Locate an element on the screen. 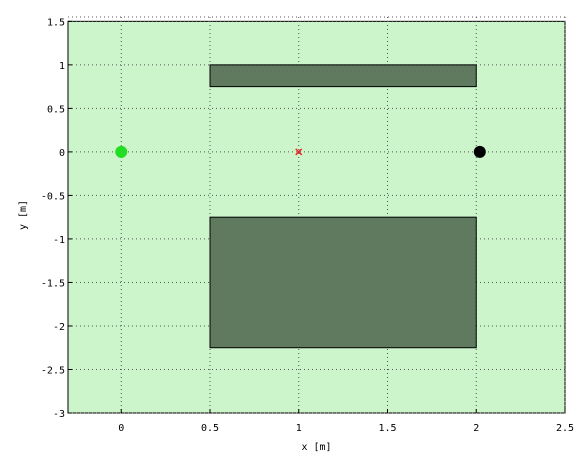 This screenshot has height=456, width=579. x-axis-label: x [m] is located at coordinates (316, 447).